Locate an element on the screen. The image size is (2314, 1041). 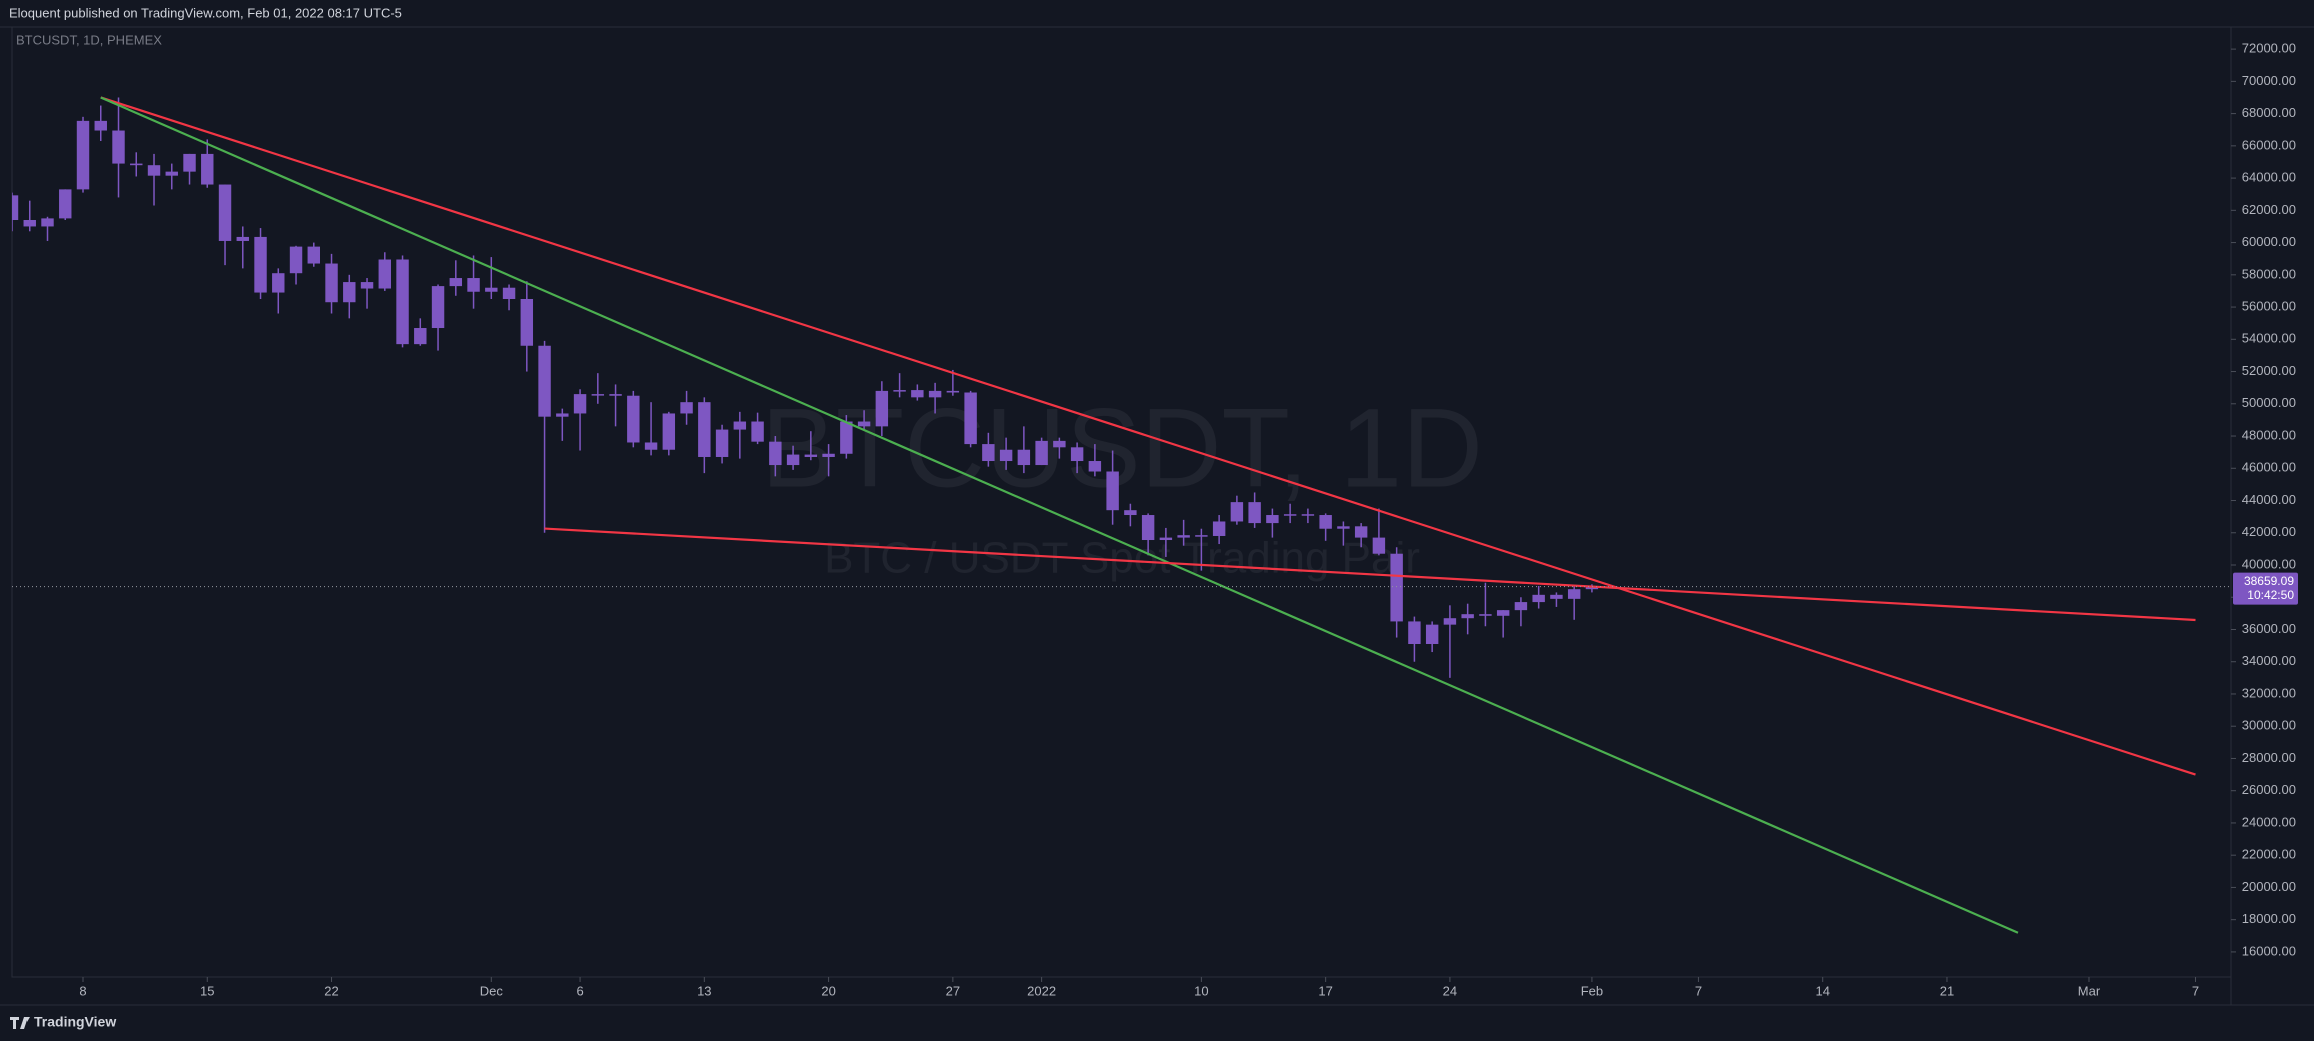
y-tick-label: 26000.00 is located at coordinates (2269, 789).